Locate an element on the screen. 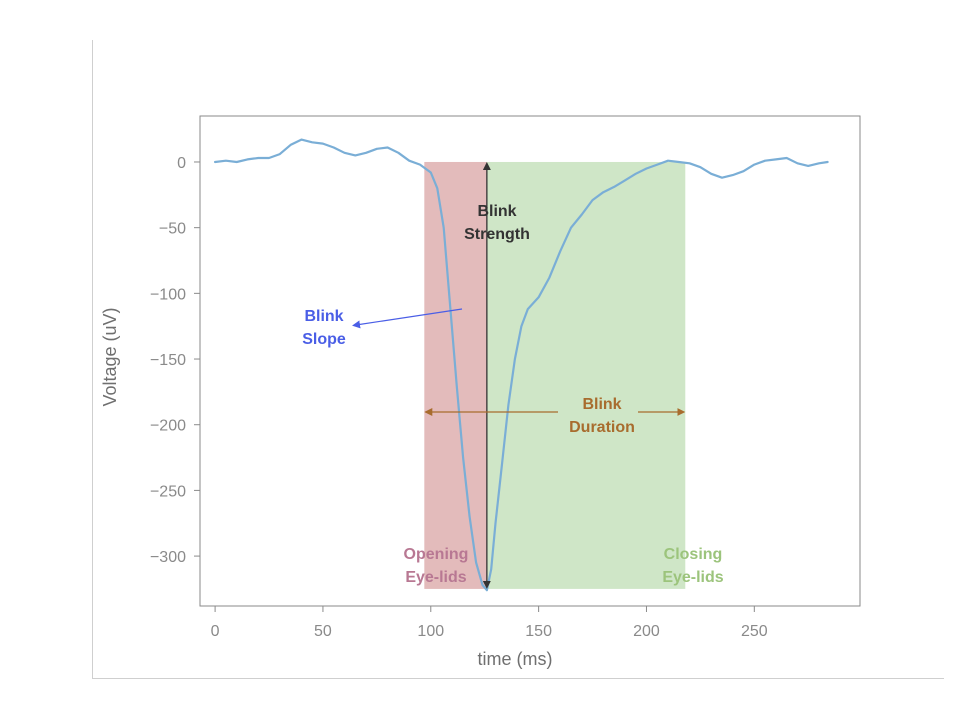 The width and height of the screenshot is (970, 714). blink-duration-label-line2: Duration is located at coordinates (602, 427).